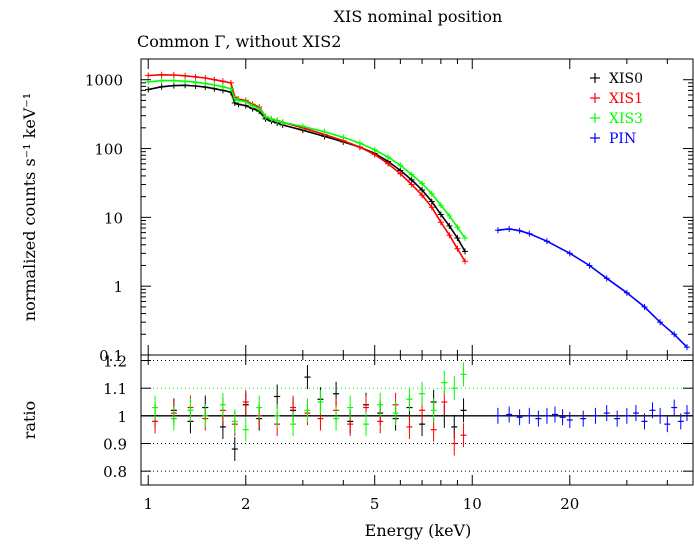 This screenshot has width=695, height=549. What do you see at coordinates (626, 119) in the screenshot?
I see `legend-label: XIS3` at bounding box center [626, 119].